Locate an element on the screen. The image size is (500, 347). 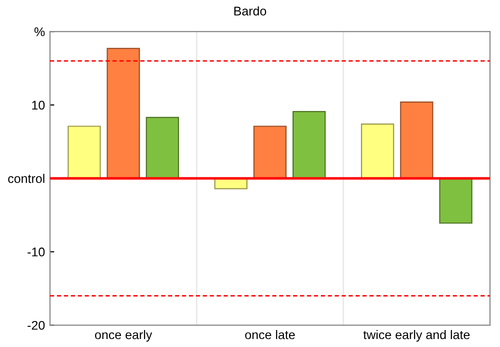
y-tick-label: -10 is located at coordinates (36, 252).